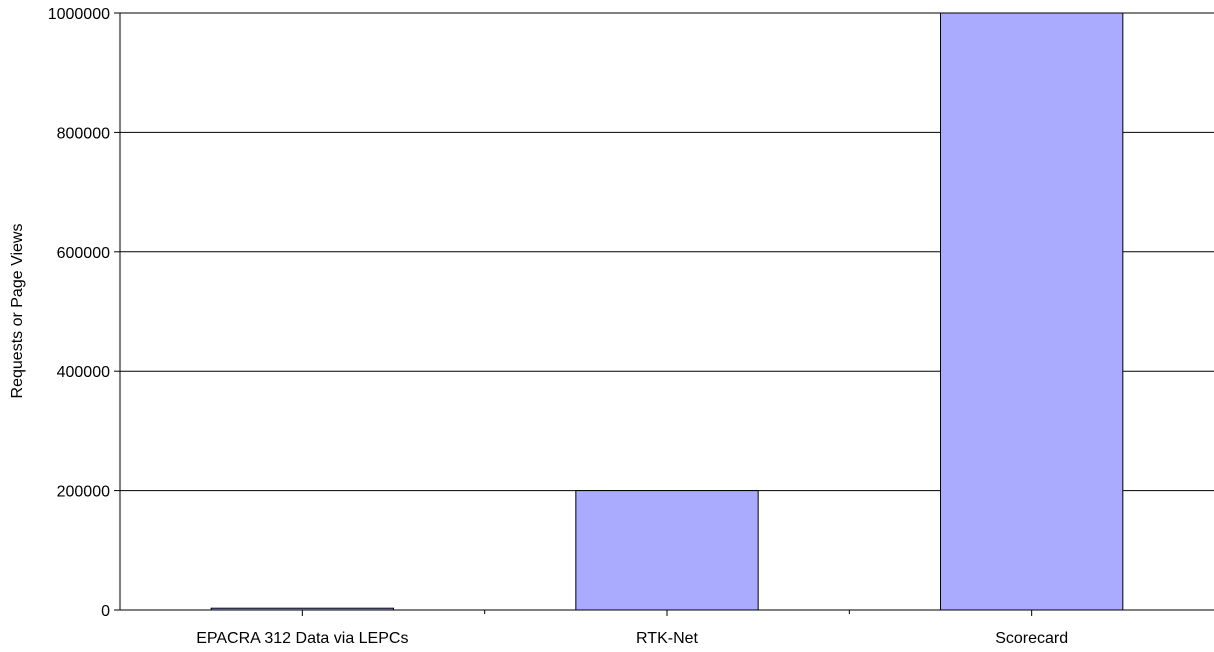  What do you see at coordinates (79, 313) in the screenshot?
I see `y-tick-labels: 0 200000 400000 600000 800000 1000000` at bounding box center [79, 313].